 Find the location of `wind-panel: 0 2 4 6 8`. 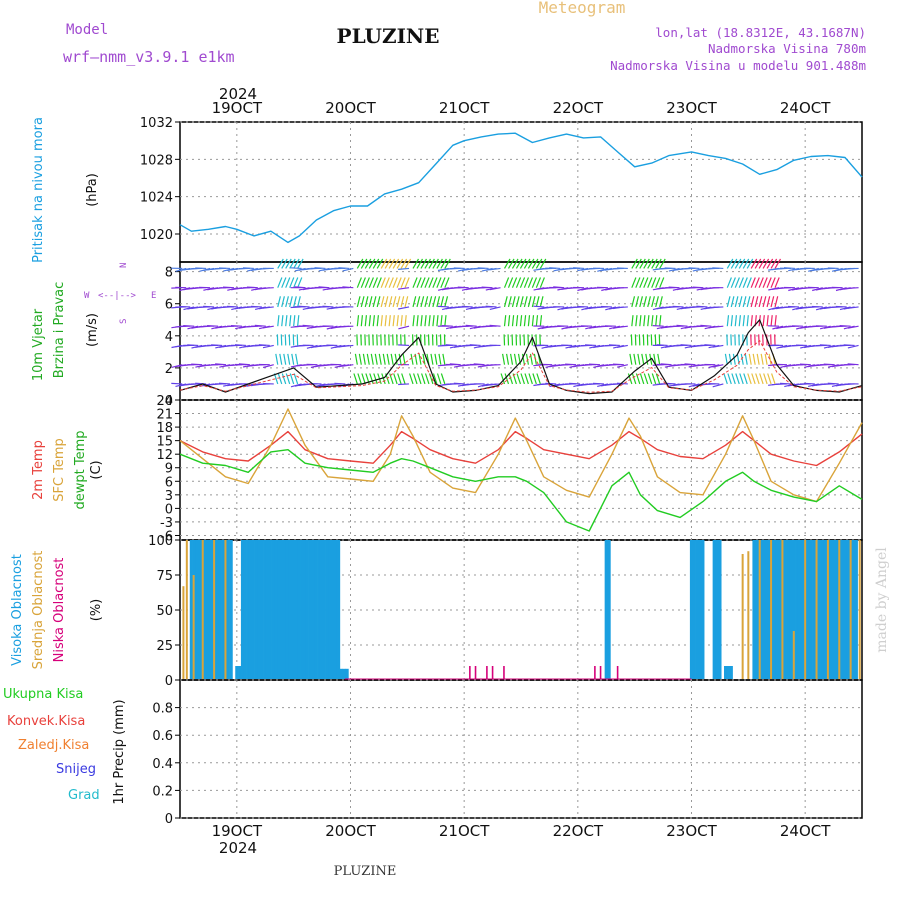

wind-panel: 0 2 4 6 8 is located at coordinates (514, 333).